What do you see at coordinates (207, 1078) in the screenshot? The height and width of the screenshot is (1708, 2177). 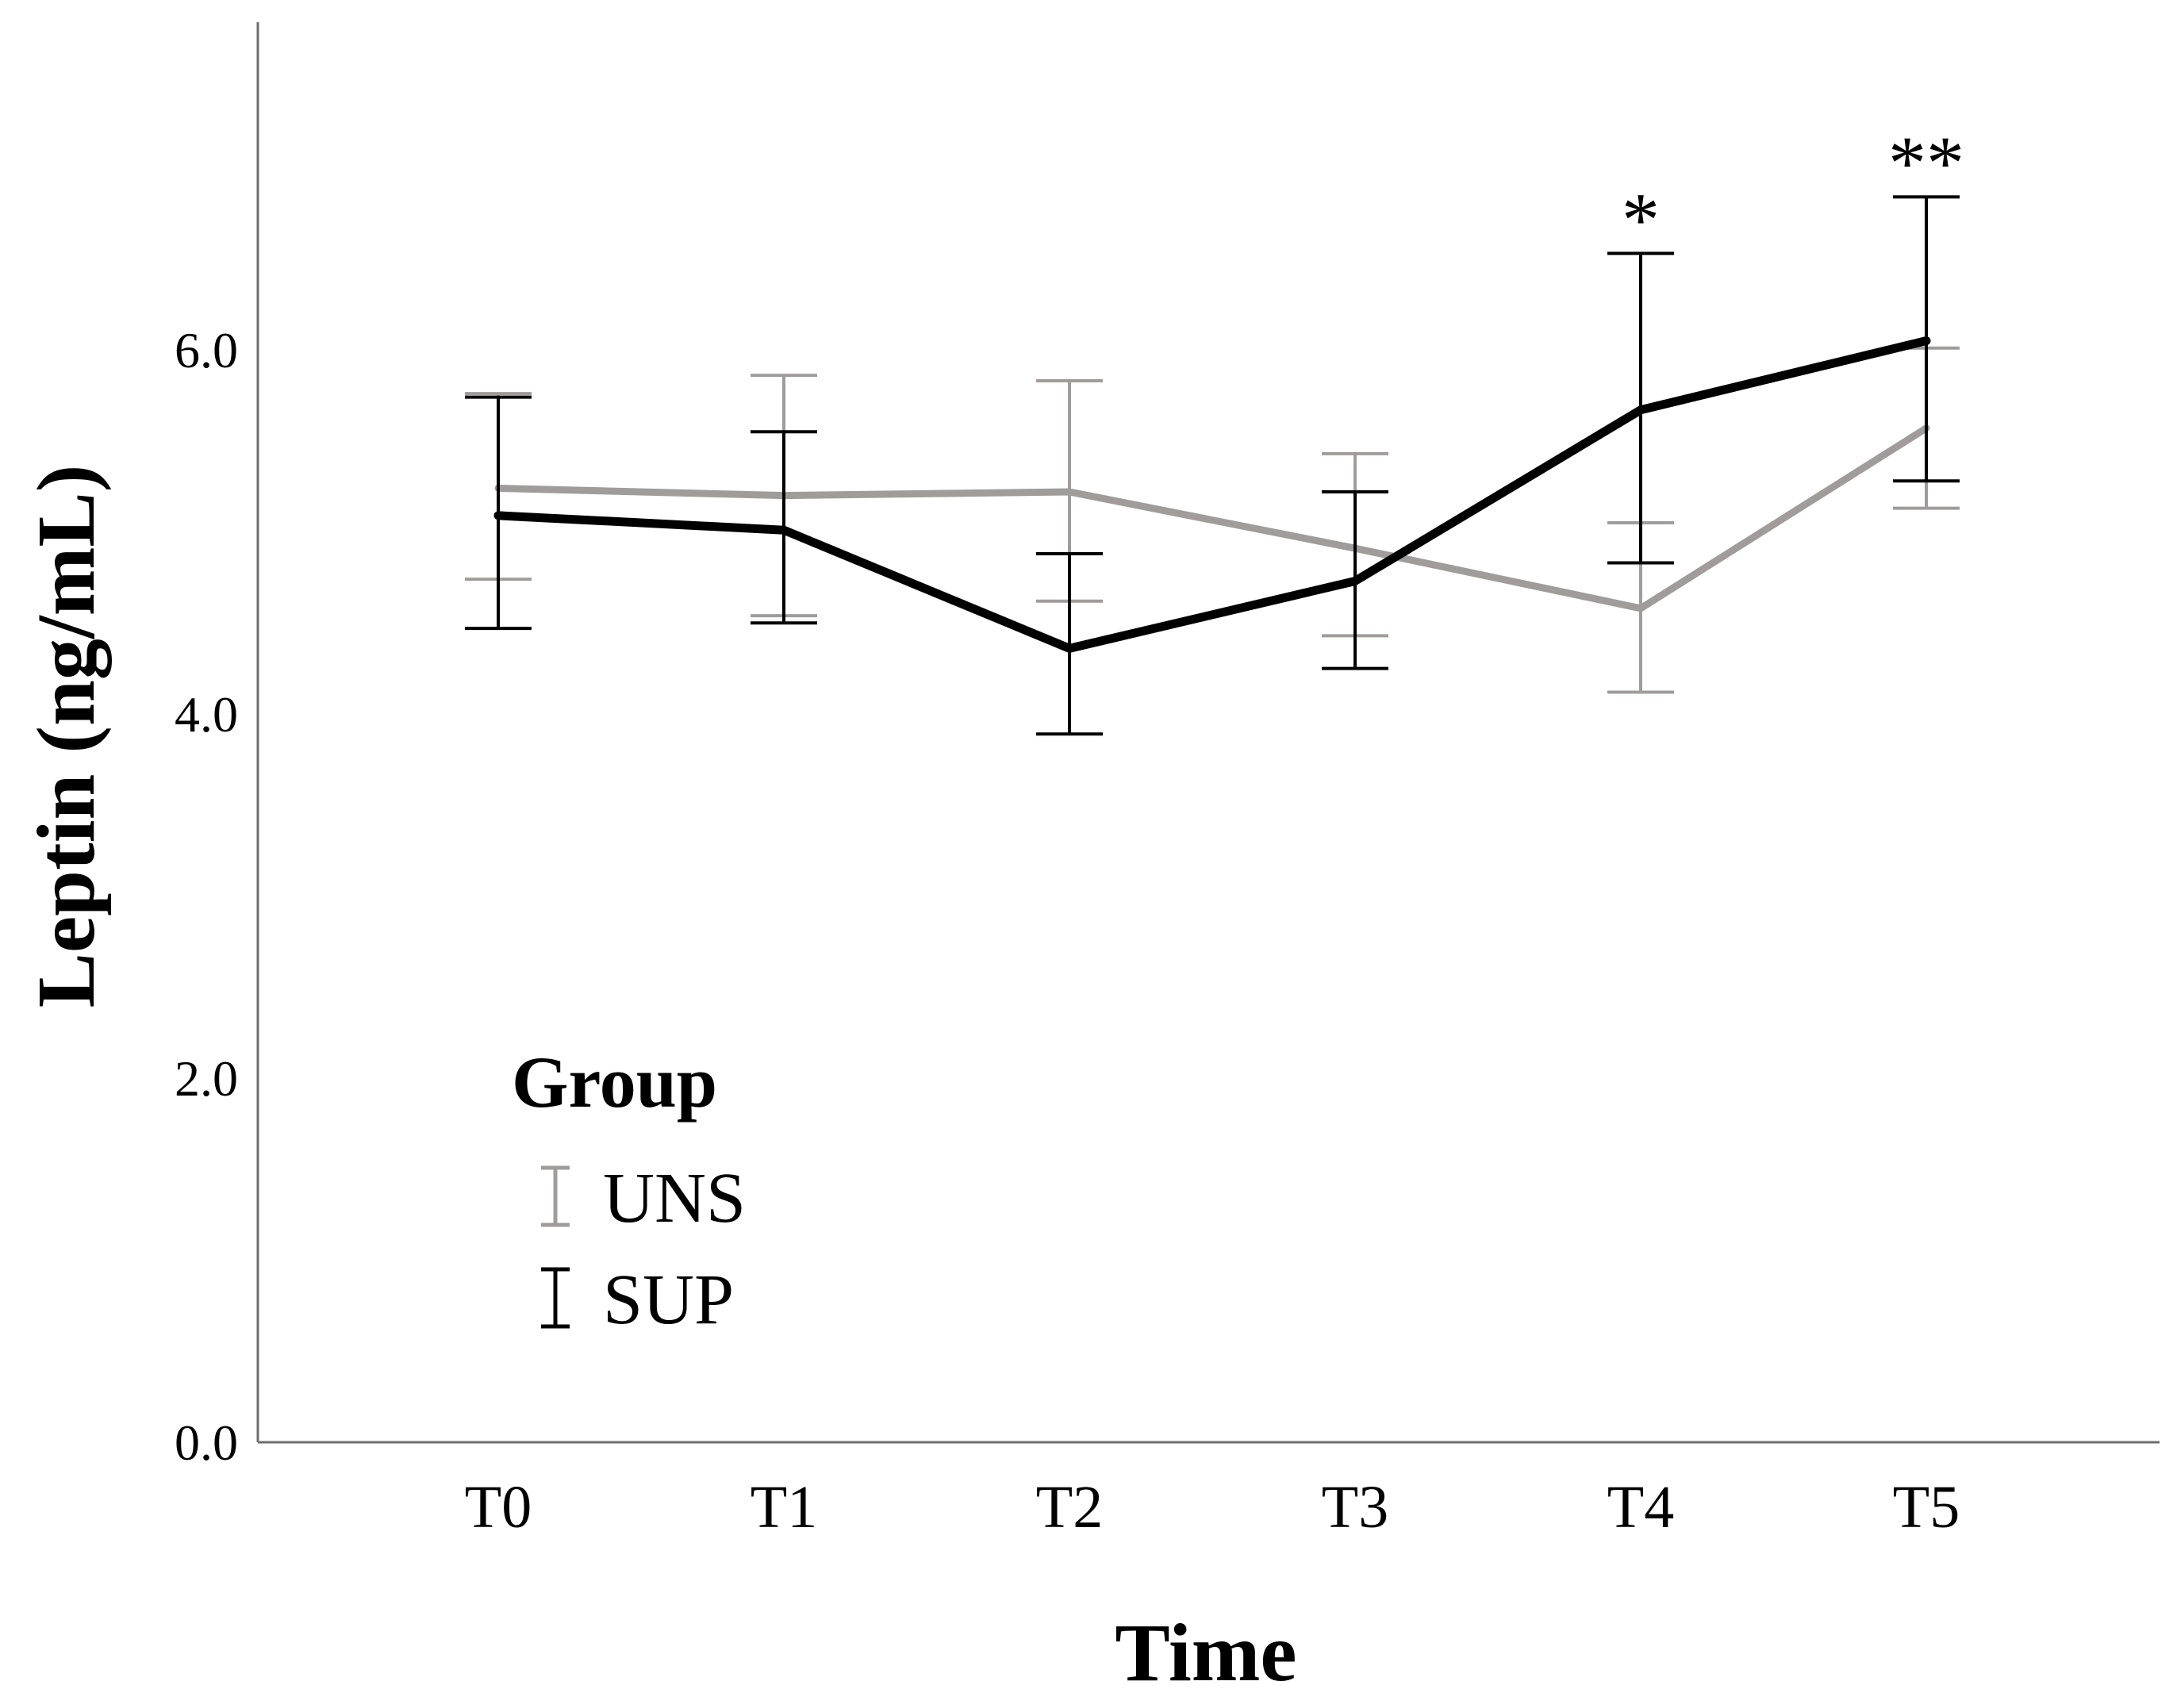 I see `y-tick-label: 2.0` at bounding box center [207, 1078].